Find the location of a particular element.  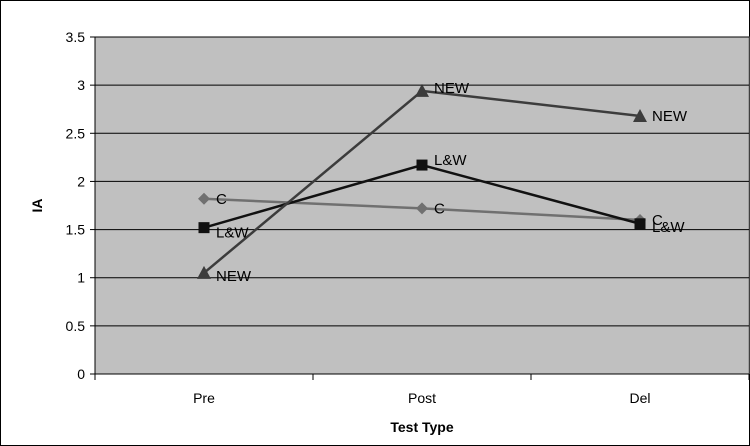

y-tick-label: 2 is located at coordinates (81, 181).